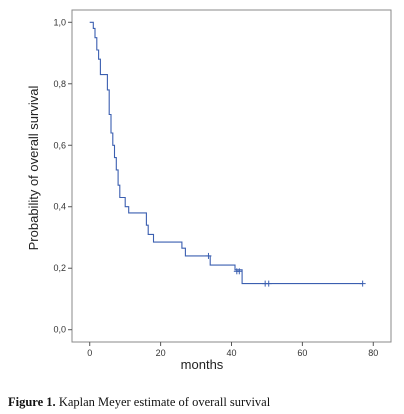 Image resolution: width=404 pixels, height=414 pixels. What do you see at coordinates (302, 353) in the screenshot?
I see `x-tick-label: 60` at bounding box center [302, 353].